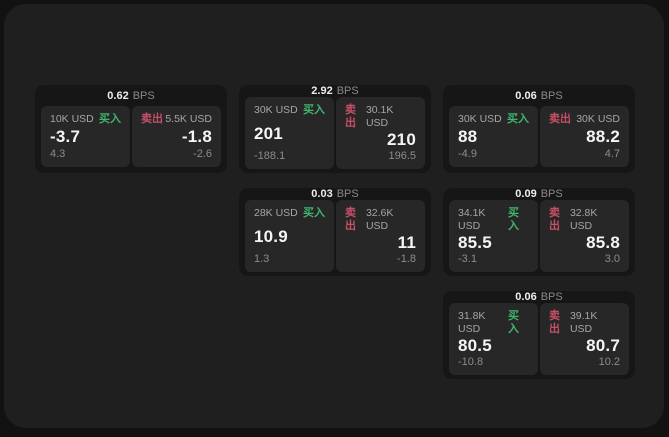 Image resolution: width=669 pixels, height=437 pixels. I want to click on buy-size: 10K USD, so click(72, 119).